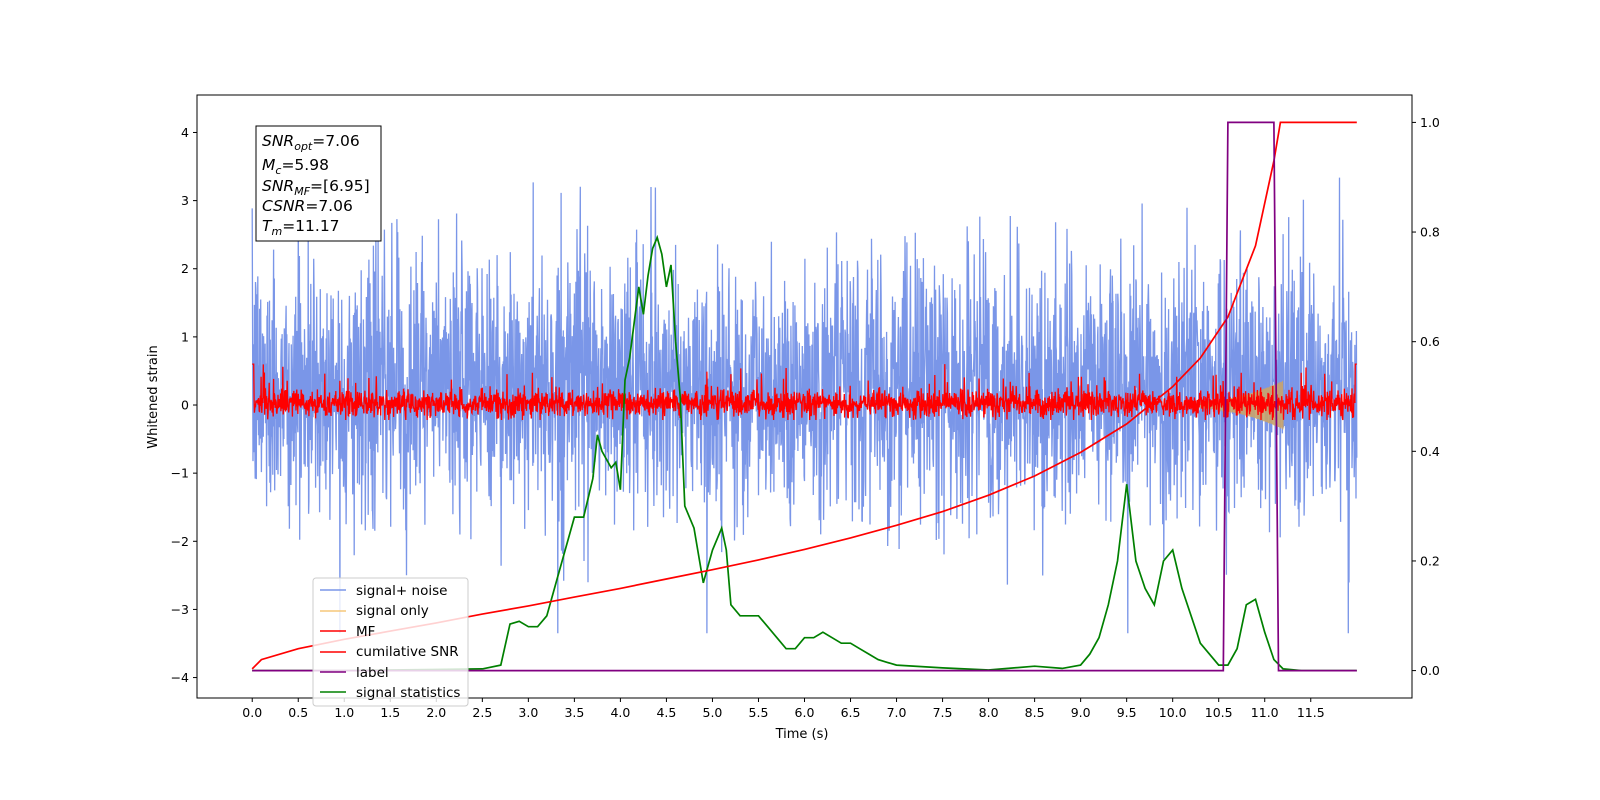 The height and width of the screenshot is (800, 1600). I want to click on legend-label-label: label, so click(372, 673).